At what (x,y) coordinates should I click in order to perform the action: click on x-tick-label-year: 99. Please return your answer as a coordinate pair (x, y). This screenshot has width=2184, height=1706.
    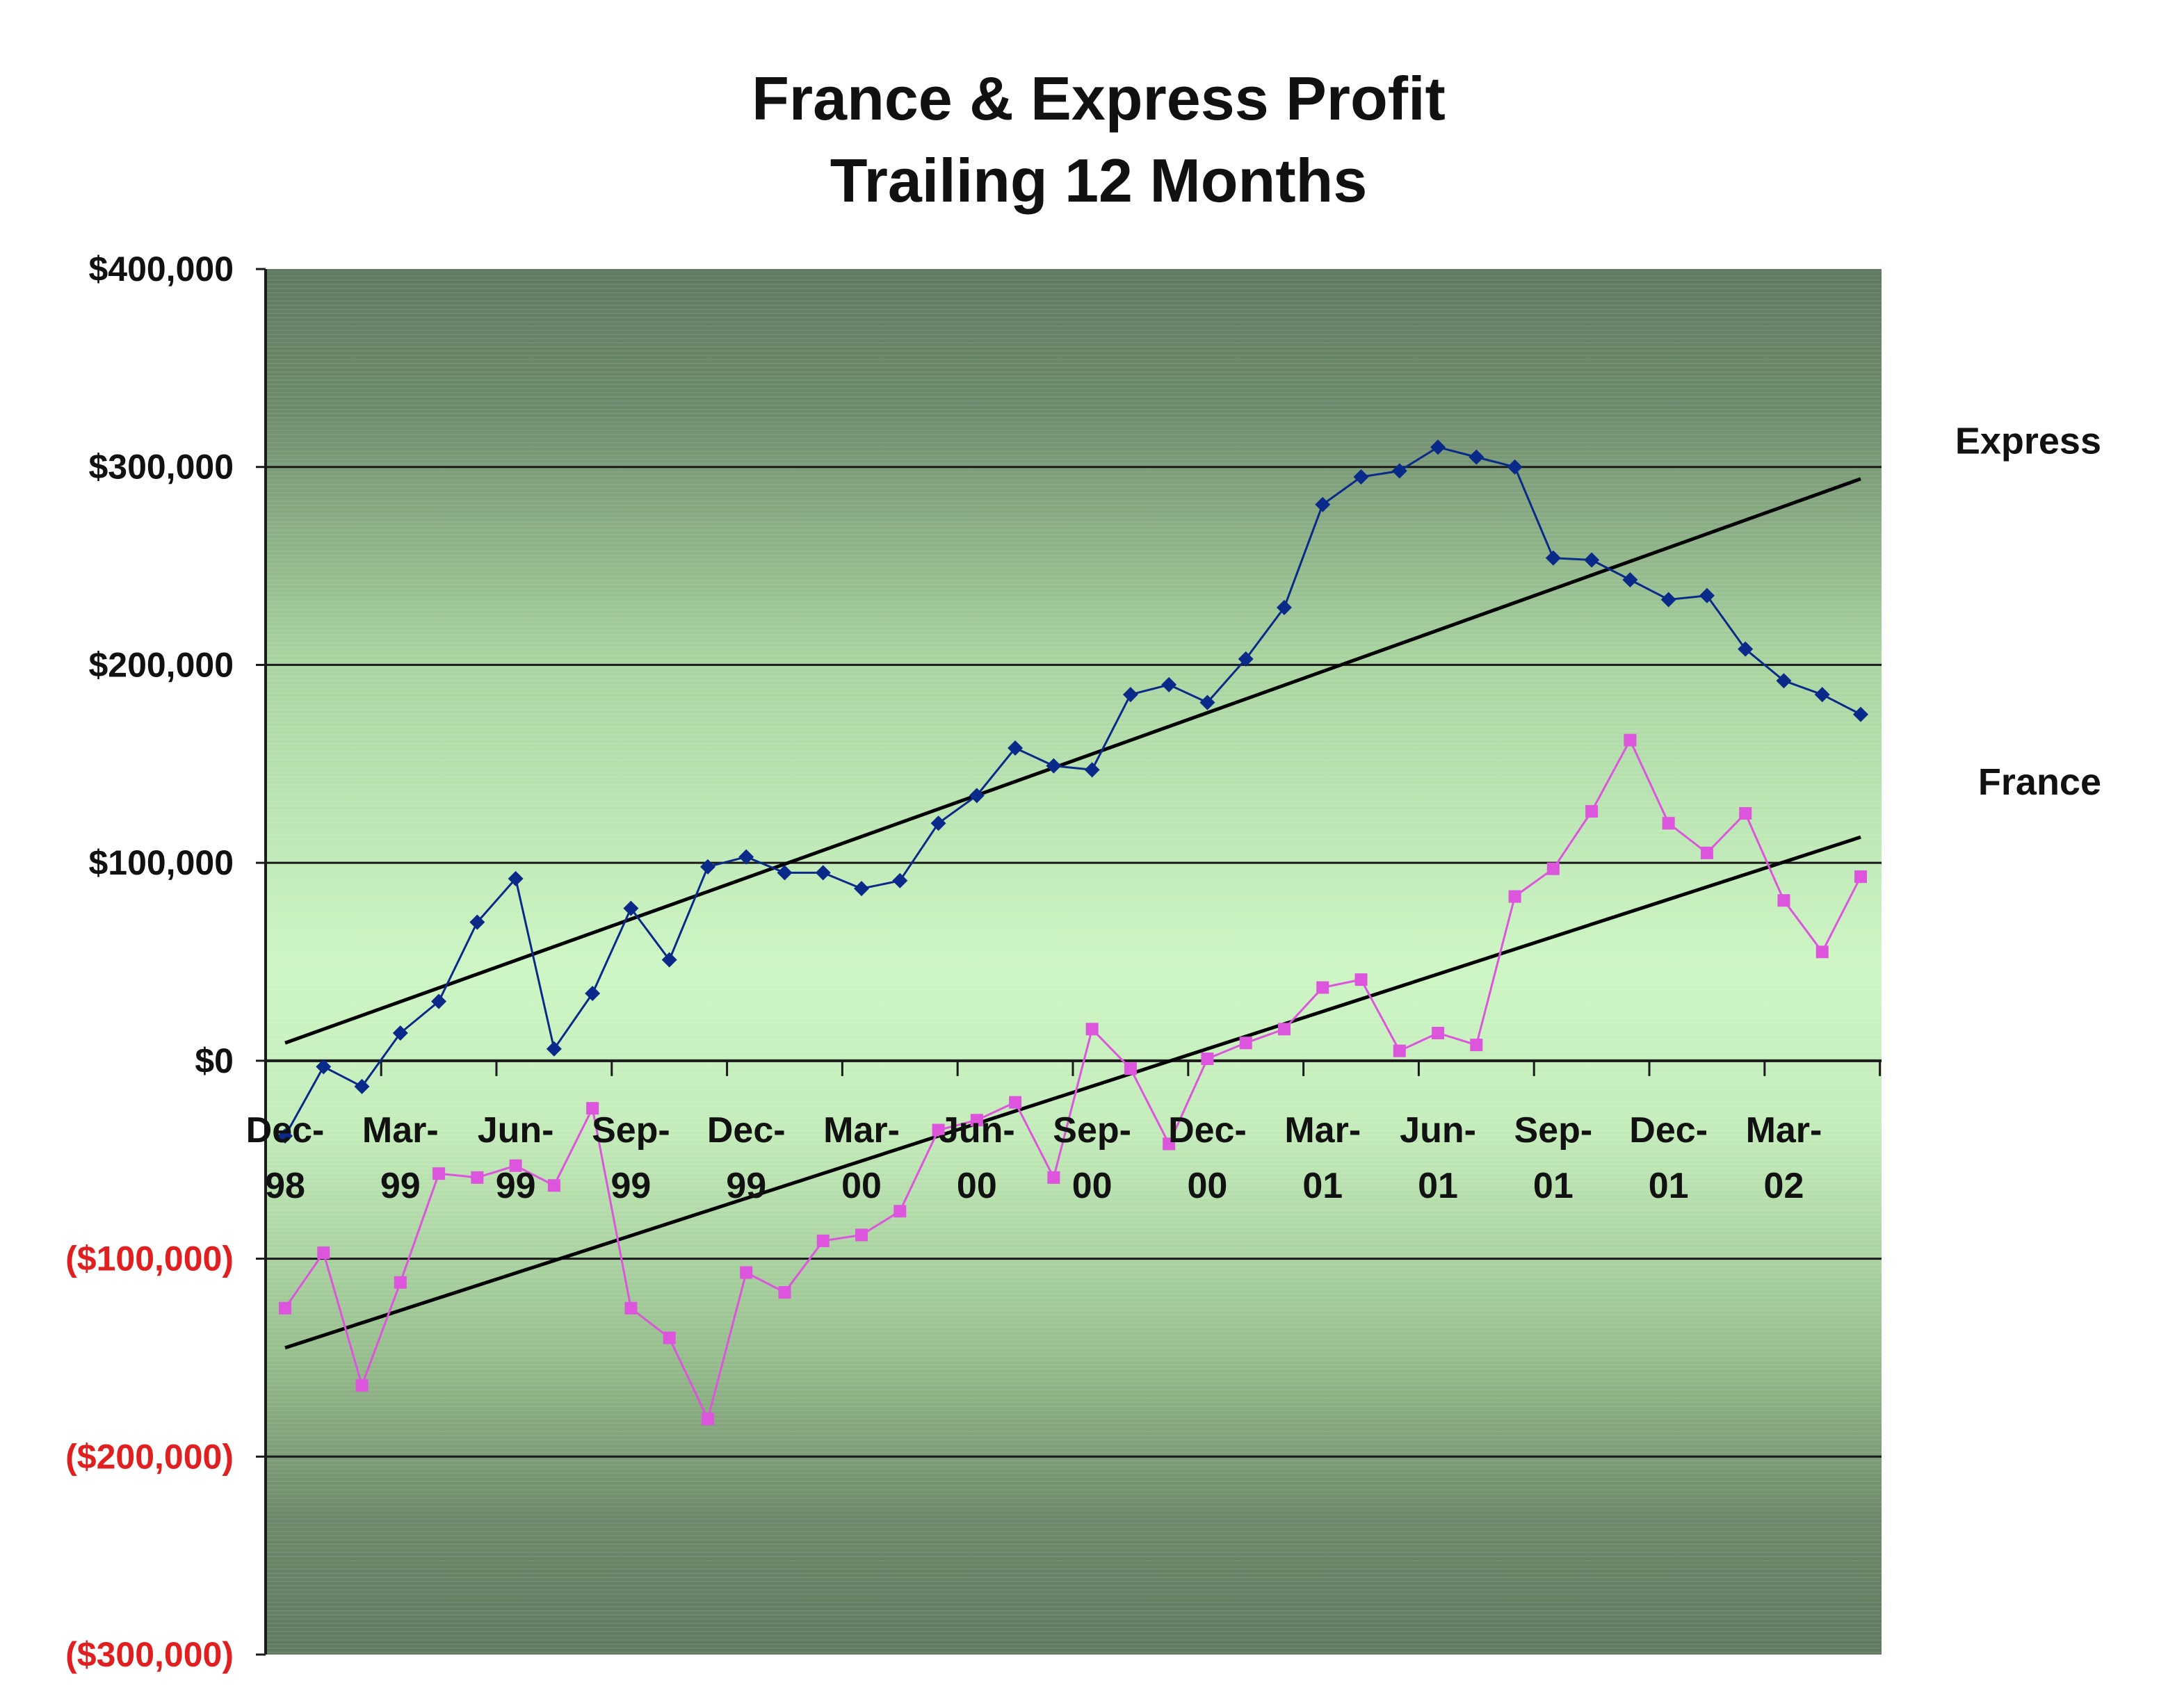
    Looking at the image, I should click on (746, 1186).